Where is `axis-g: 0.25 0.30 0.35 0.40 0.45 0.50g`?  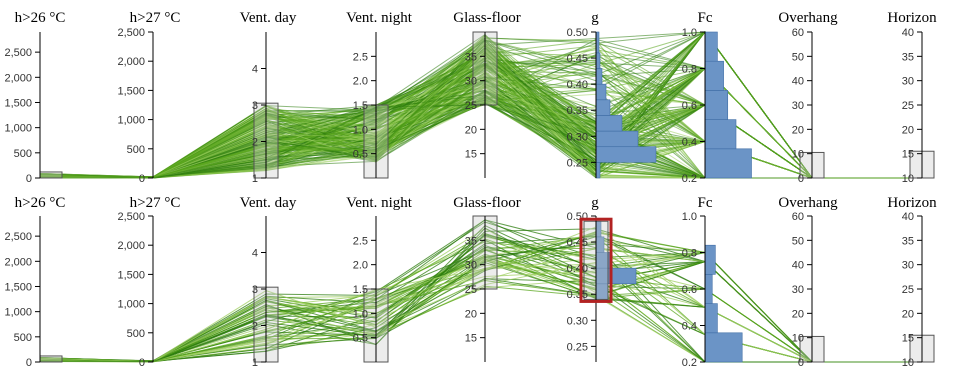 axis-g: 0.25 0.30 0.35 0.40 0.45 0.50g is located at coordinates (612, 94).